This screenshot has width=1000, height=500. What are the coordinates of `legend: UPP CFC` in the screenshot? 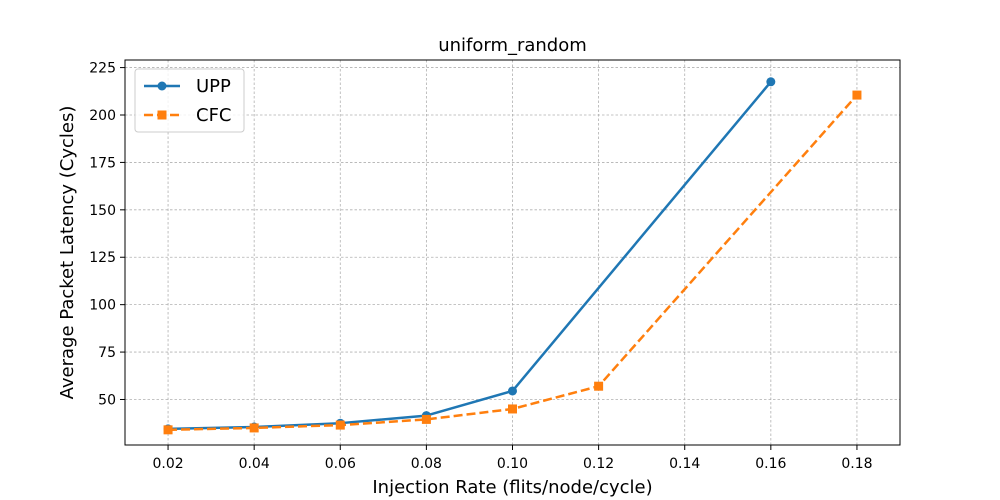 It's located at (189, 100).